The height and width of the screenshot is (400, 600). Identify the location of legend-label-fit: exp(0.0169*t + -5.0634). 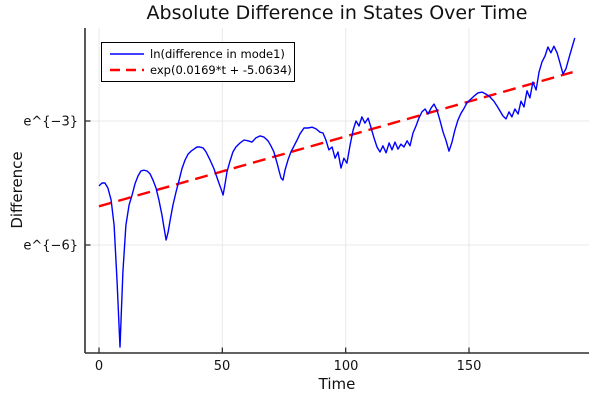
(221, 70).